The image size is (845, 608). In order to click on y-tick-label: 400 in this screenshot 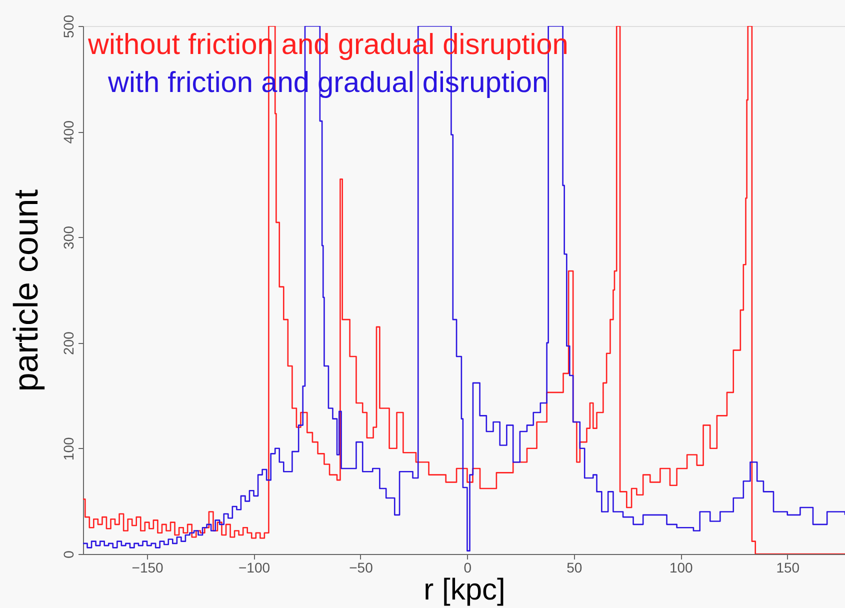, I will do `click(68, 132)`.